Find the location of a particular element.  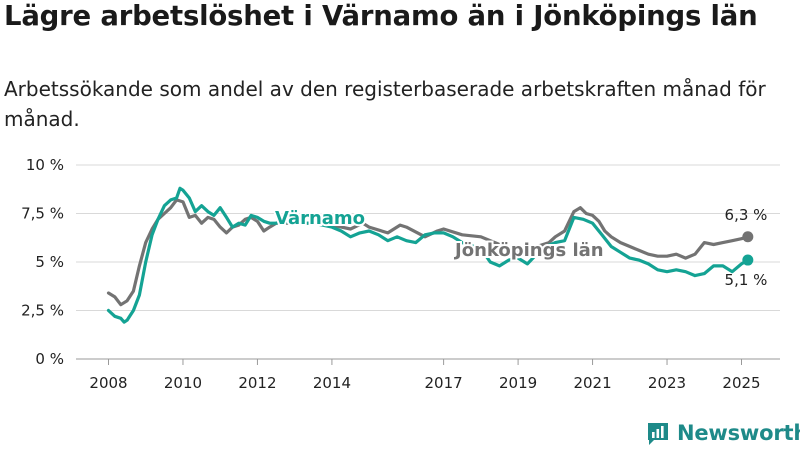

x-tick-label: 2012 is located at coordinates (257, 383).